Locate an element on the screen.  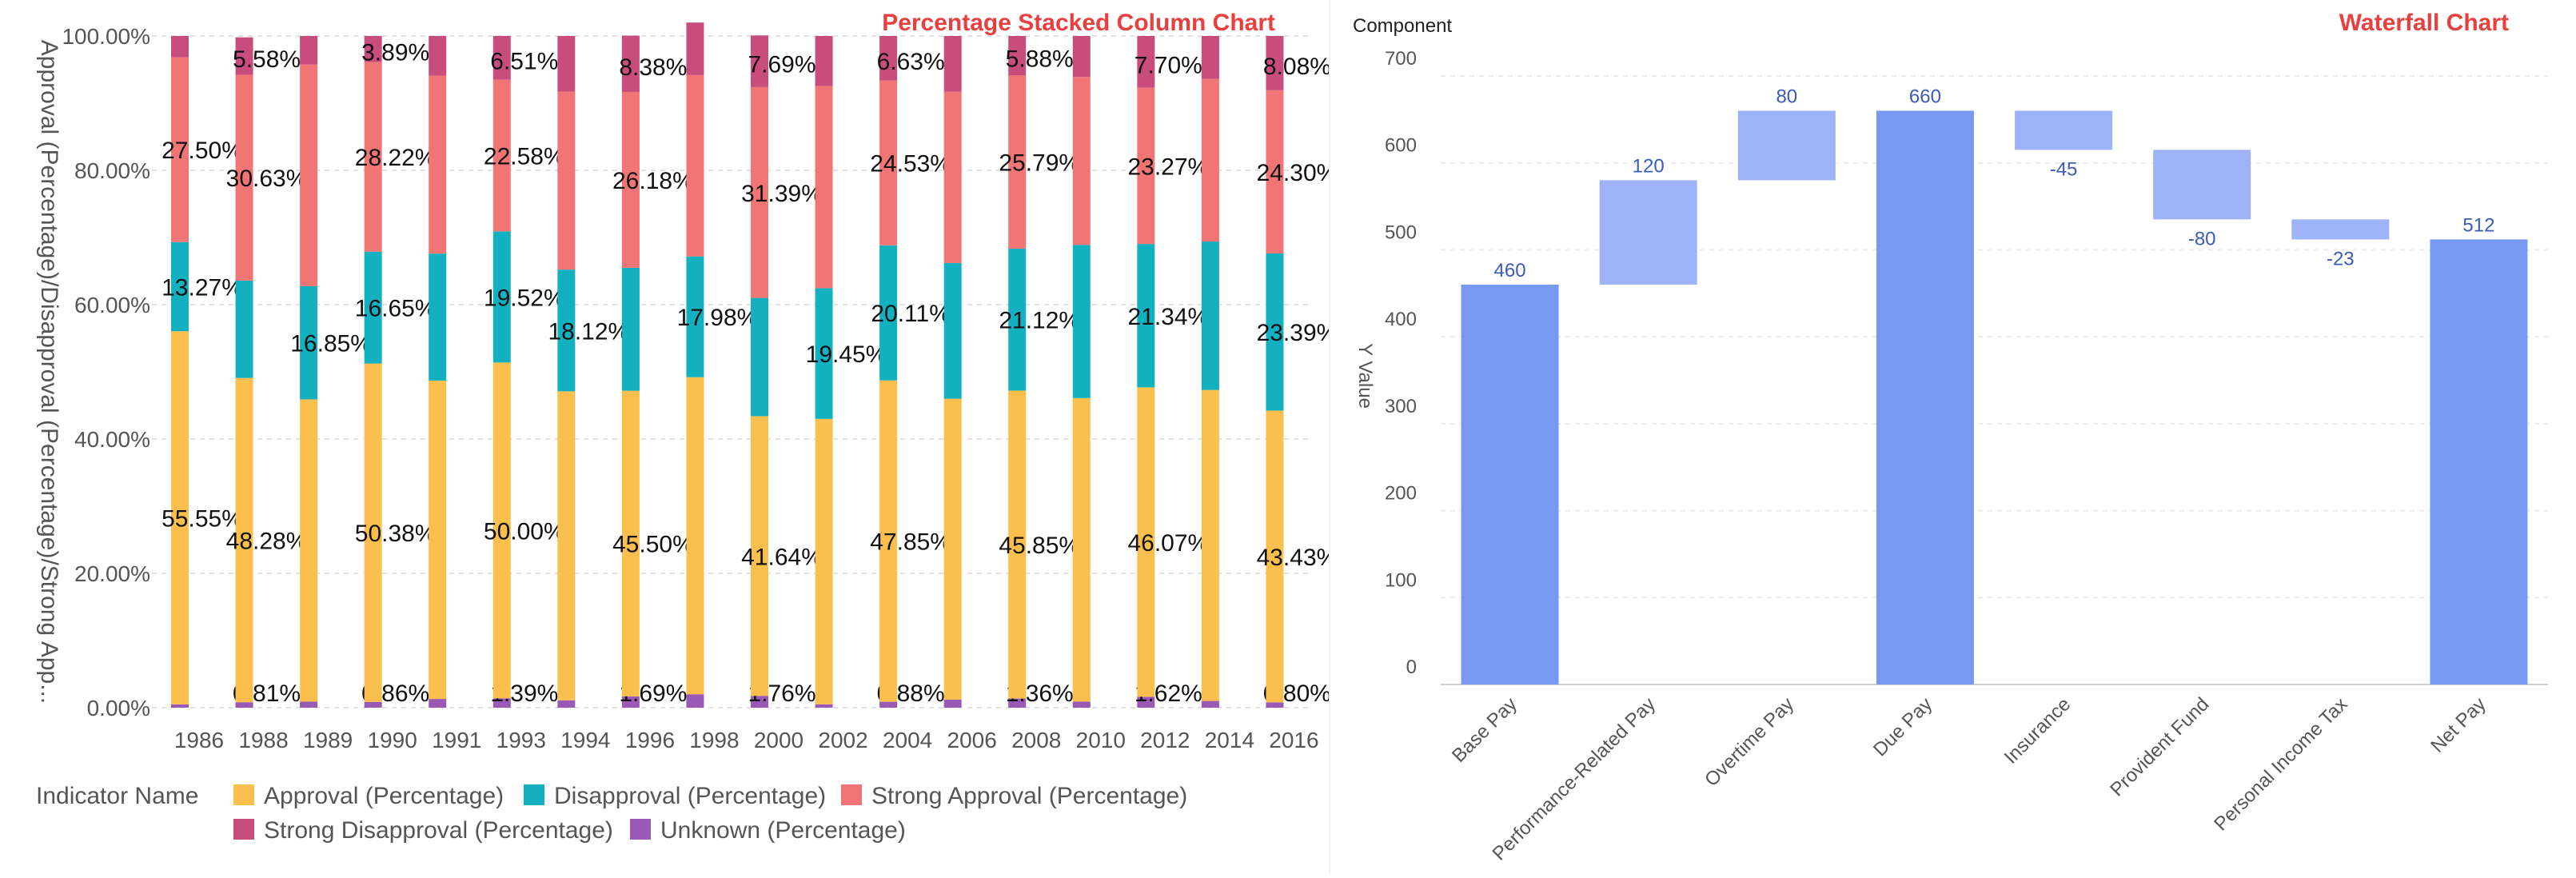
data-label: 8.08% is located at coordinates (1296, 67).